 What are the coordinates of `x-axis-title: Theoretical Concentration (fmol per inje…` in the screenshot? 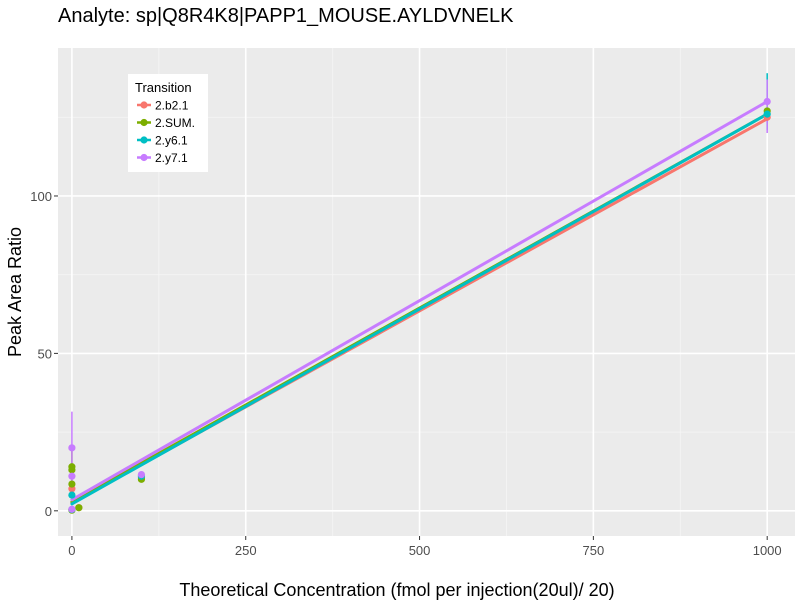 It's located at (396, 590).